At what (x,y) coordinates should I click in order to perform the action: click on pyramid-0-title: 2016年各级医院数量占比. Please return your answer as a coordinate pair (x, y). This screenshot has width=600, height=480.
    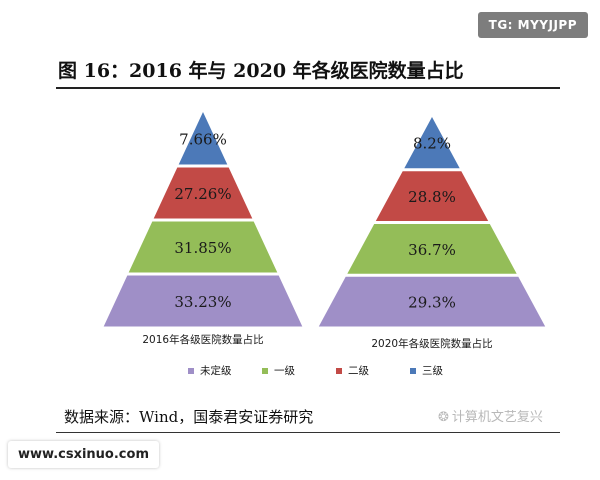
    Looking at the image, I should click on (202, 339).